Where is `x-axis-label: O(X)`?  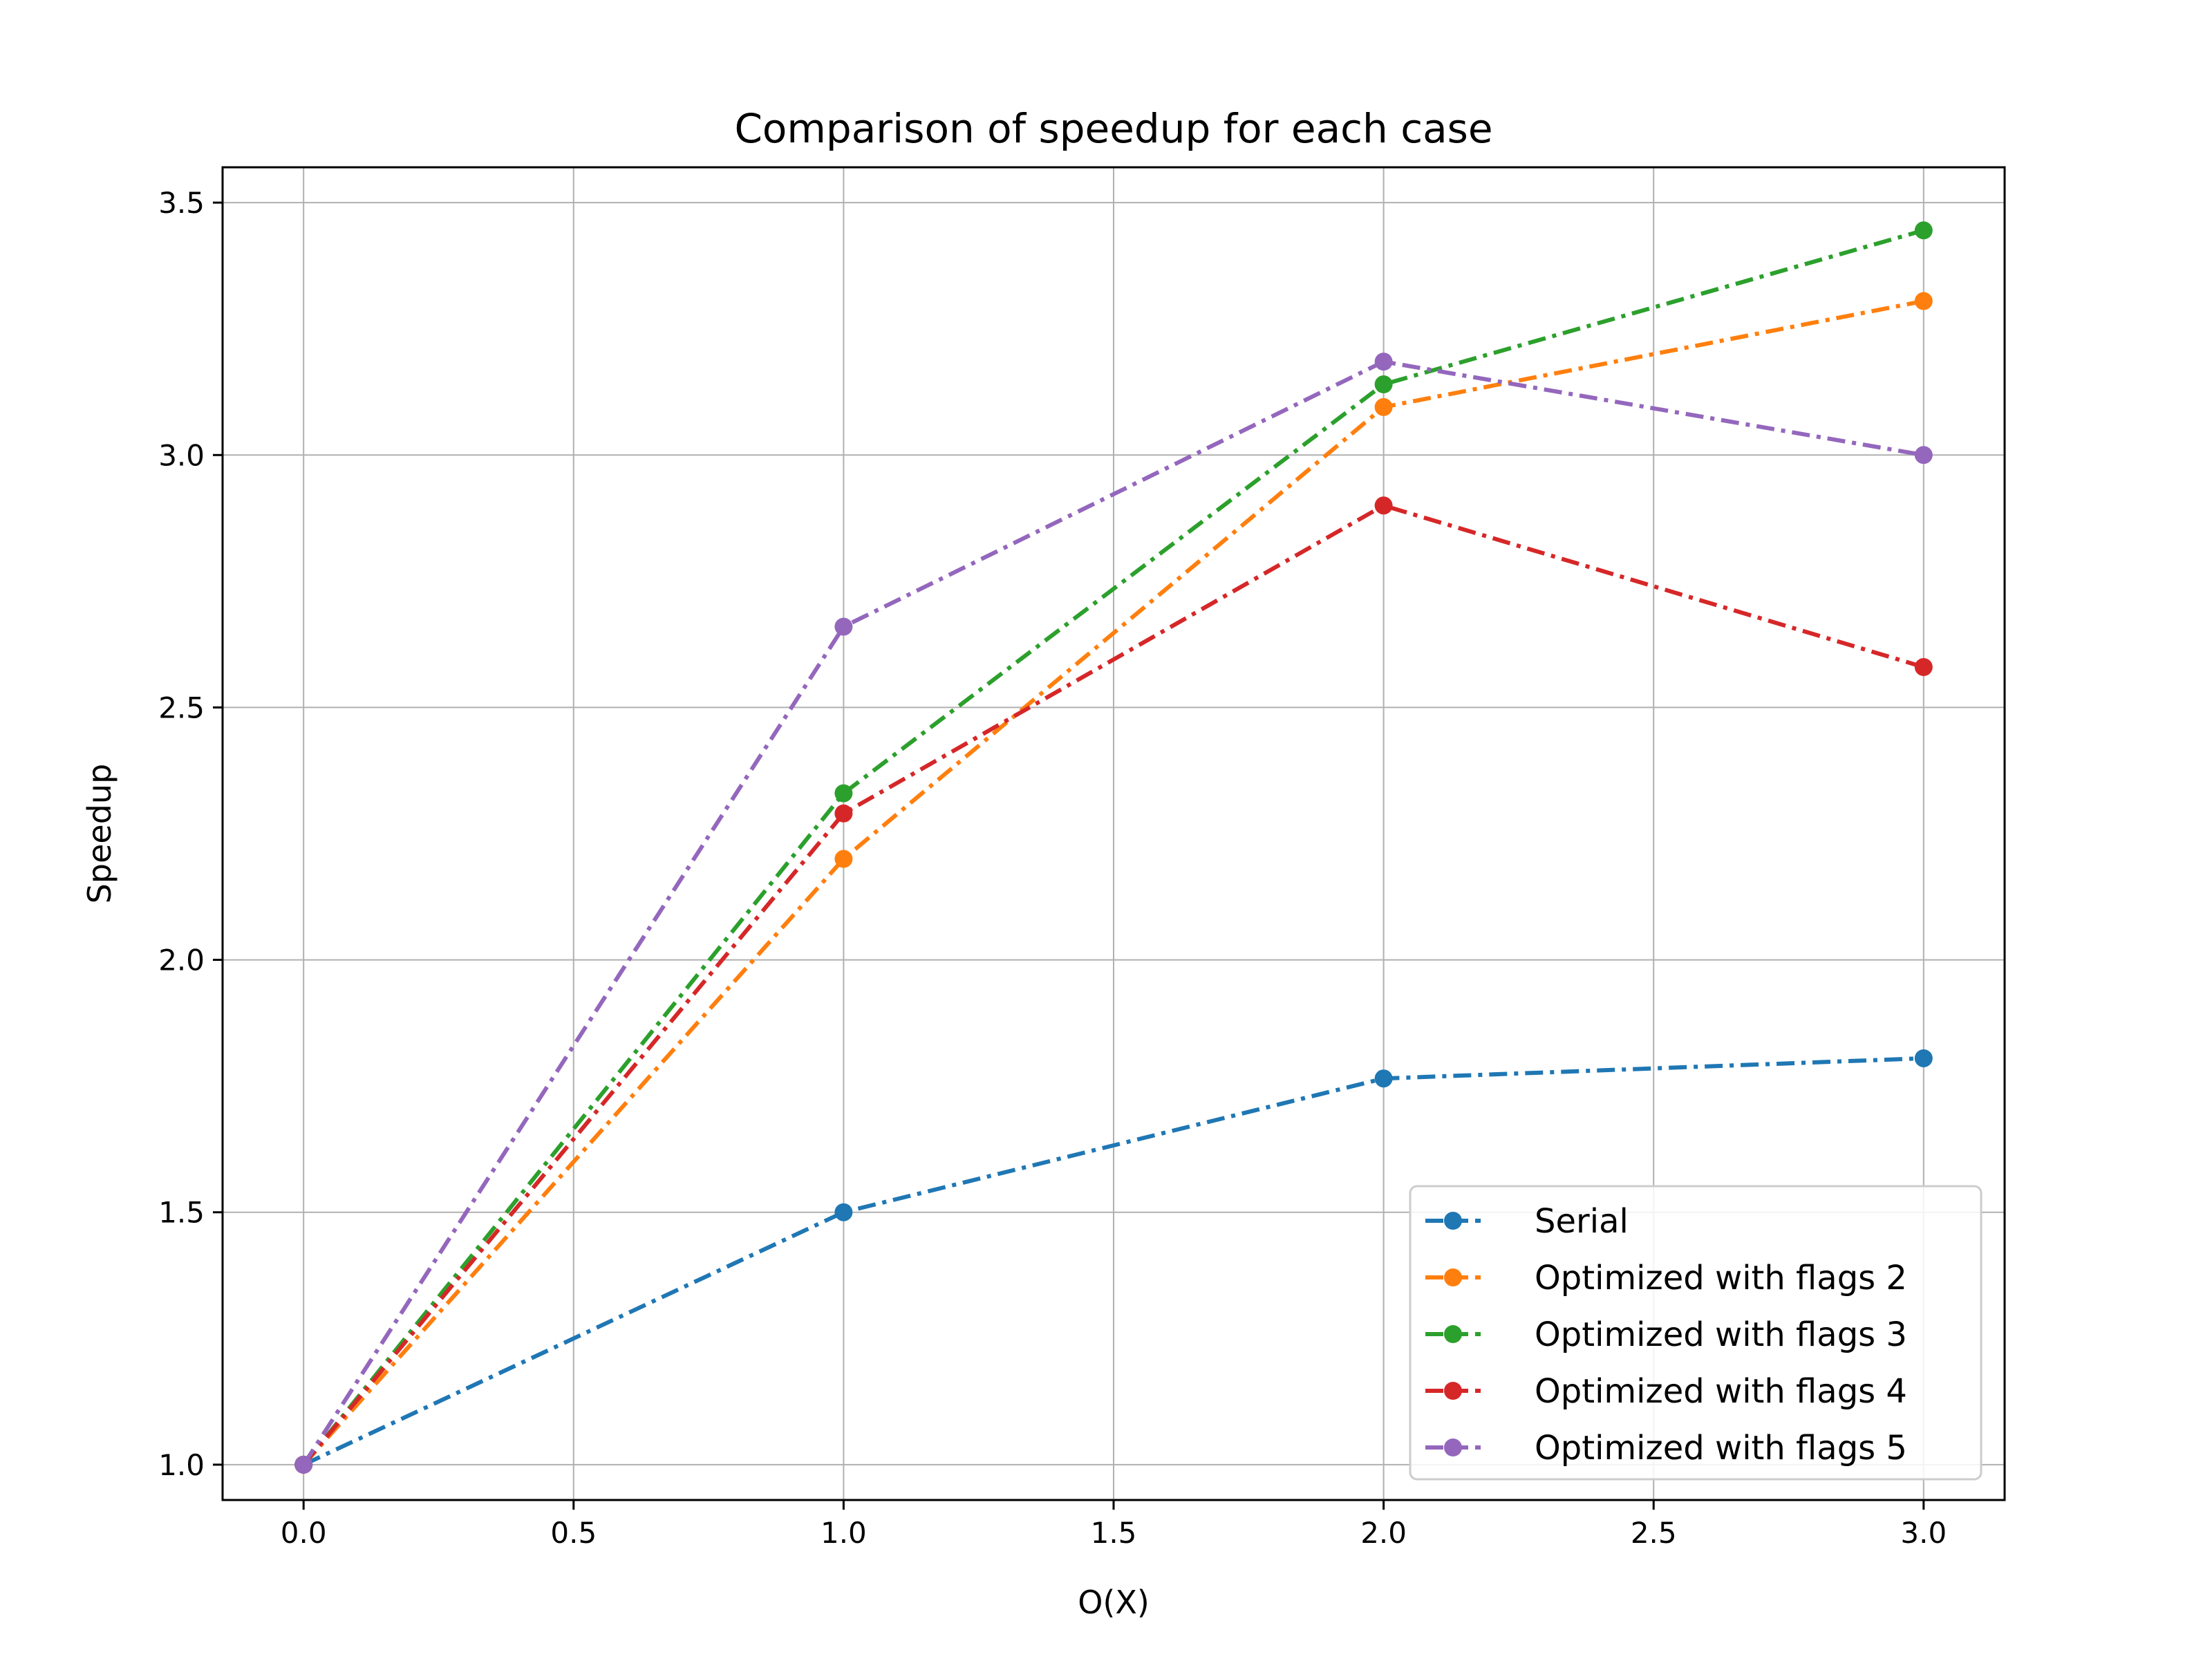
x-axis-label: O(X) is located at coordinates (1114, 1602).